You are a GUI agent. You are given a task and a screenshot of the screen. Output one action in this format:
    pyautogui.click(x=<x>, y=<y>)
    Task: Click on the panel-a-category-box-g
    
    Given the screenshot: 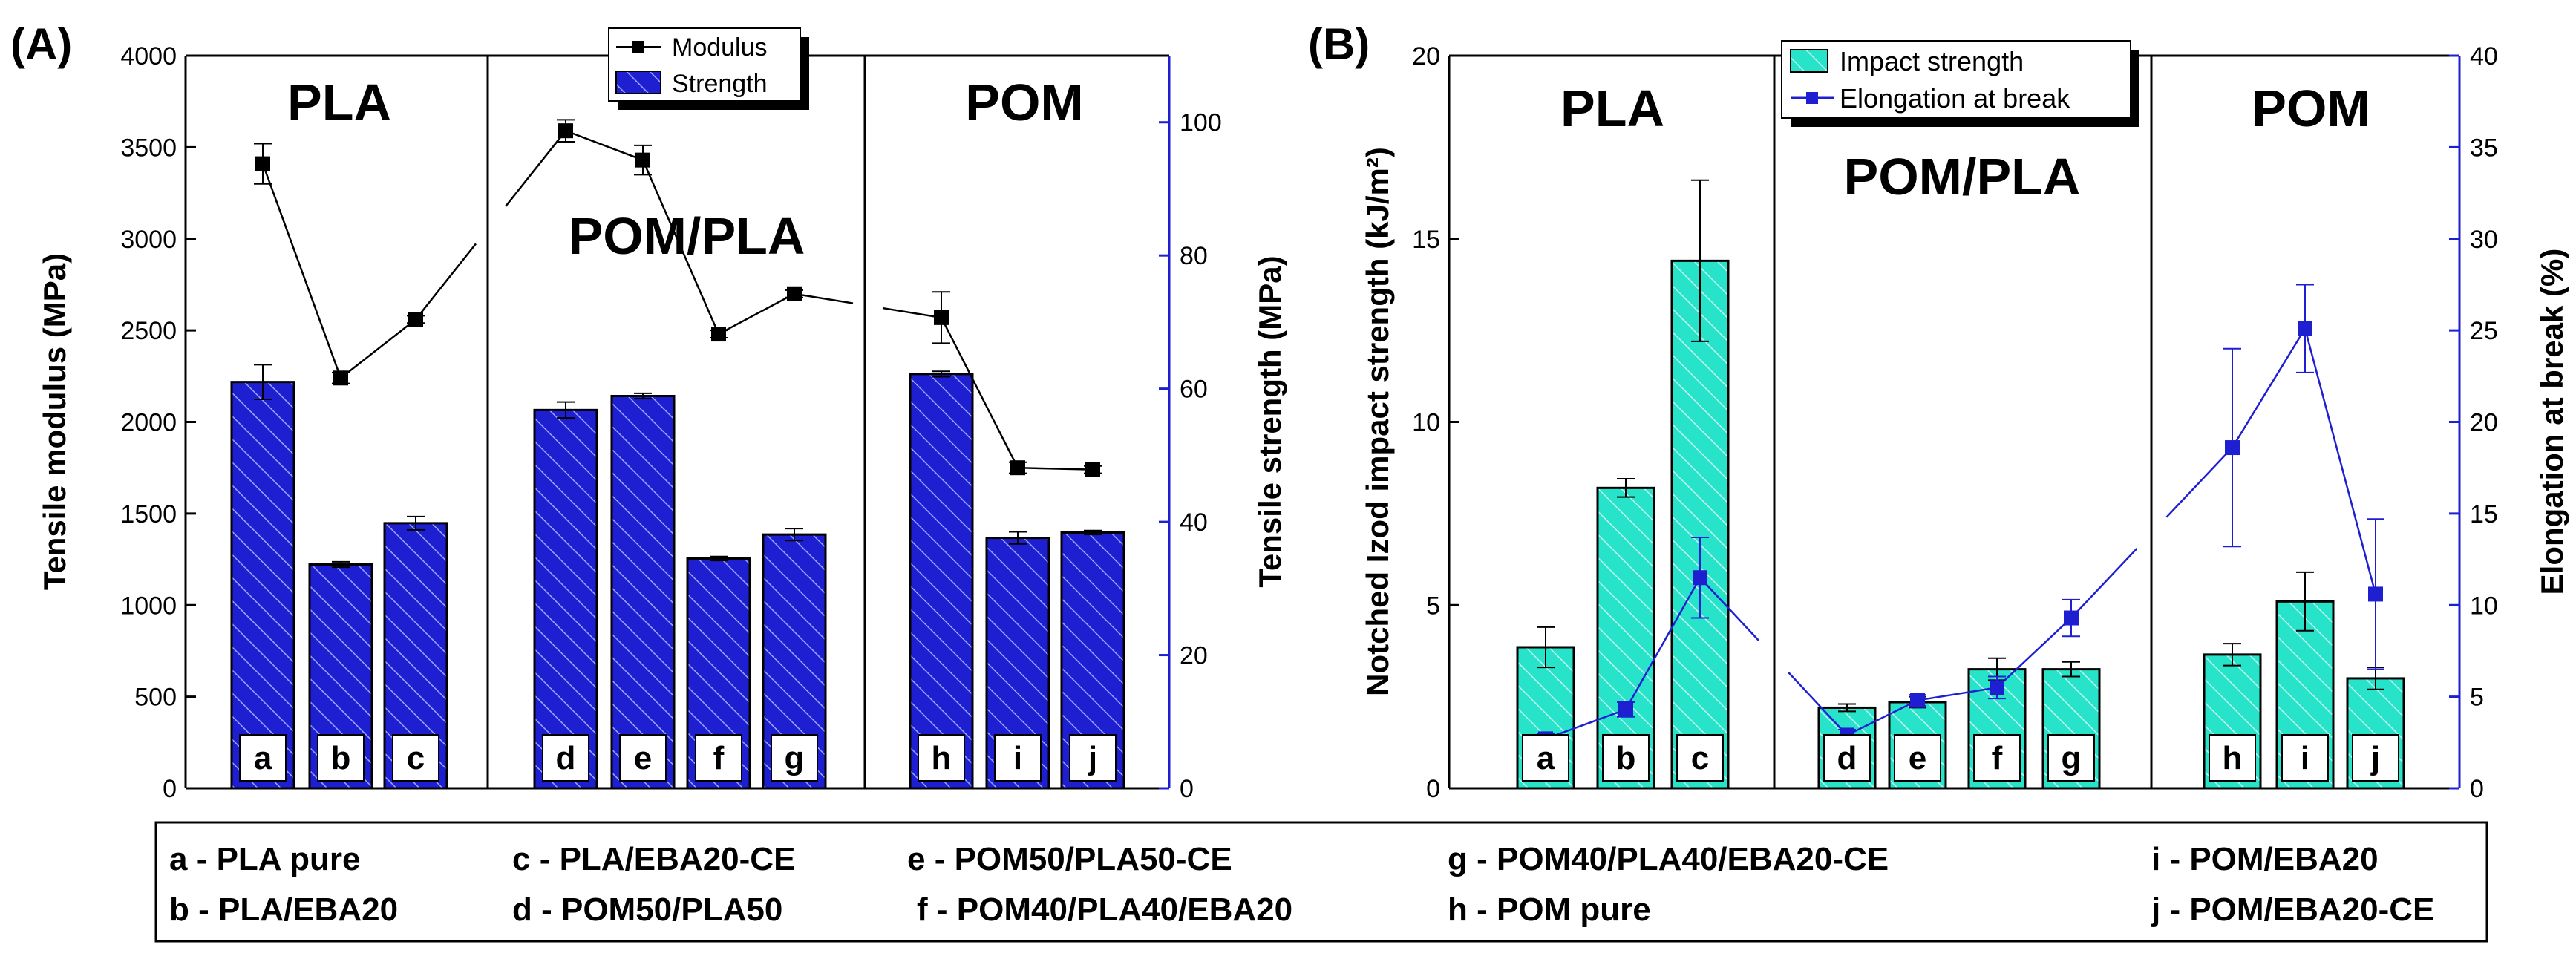 What is the action you would take?
    pyautogui.click(x=794, y=758)
    